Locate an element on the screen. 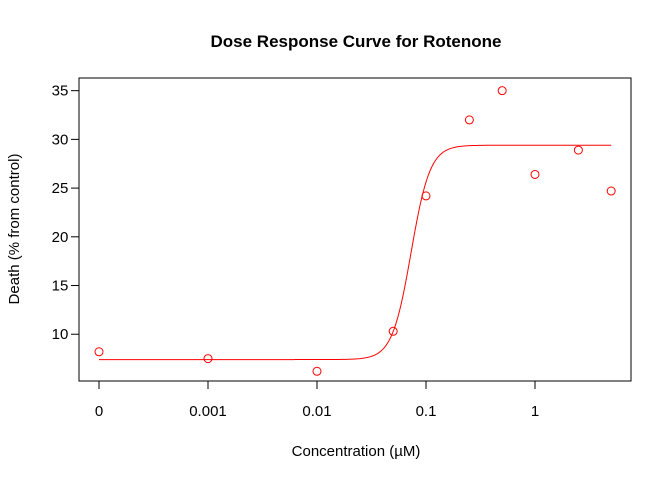 The width and height of the screenshot is (672, 480). y-tick-label: 10 is located at coordinates (60, 334).